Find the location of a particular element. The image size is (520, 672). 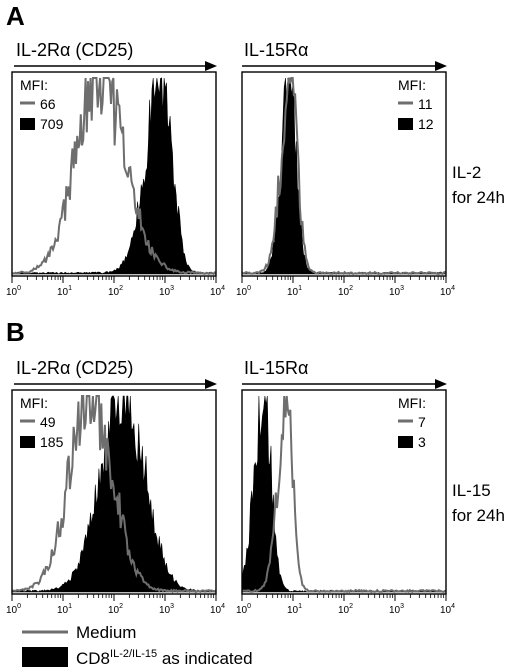

mfi-treated-value: 709 is located at coordinates (52, 124).